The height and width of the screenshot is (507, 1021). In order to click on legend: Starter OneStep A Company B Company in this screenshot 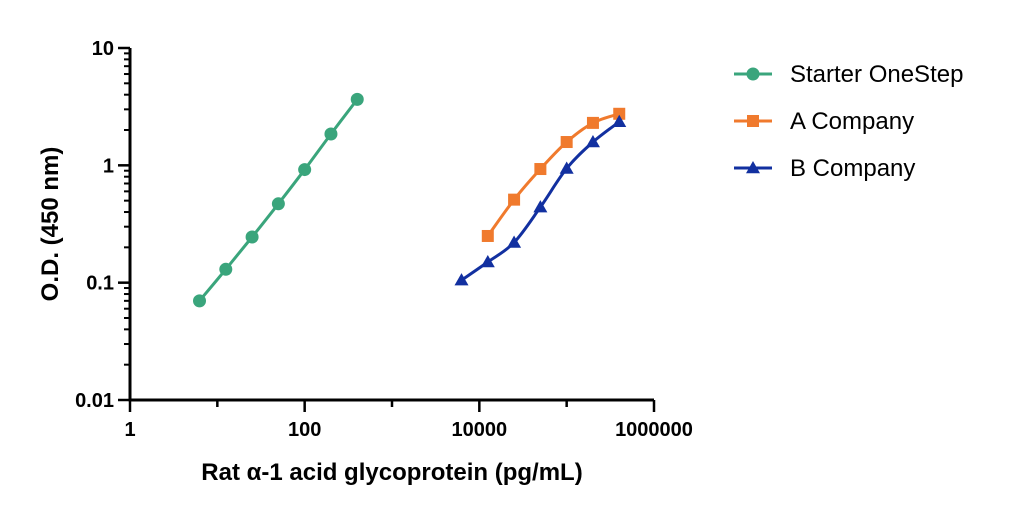, I will do `click(848, 121)`.